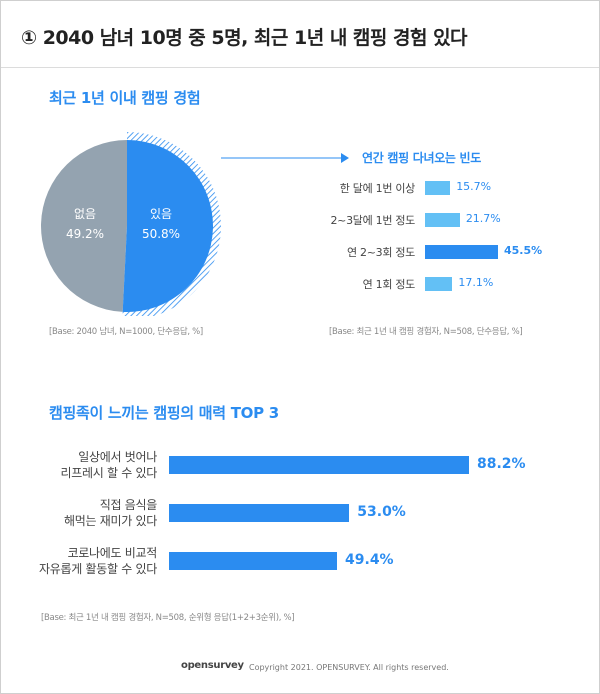 The image size is (600, 694). I want to click on frequency-value-label: 21.7%, so click(483, 218).